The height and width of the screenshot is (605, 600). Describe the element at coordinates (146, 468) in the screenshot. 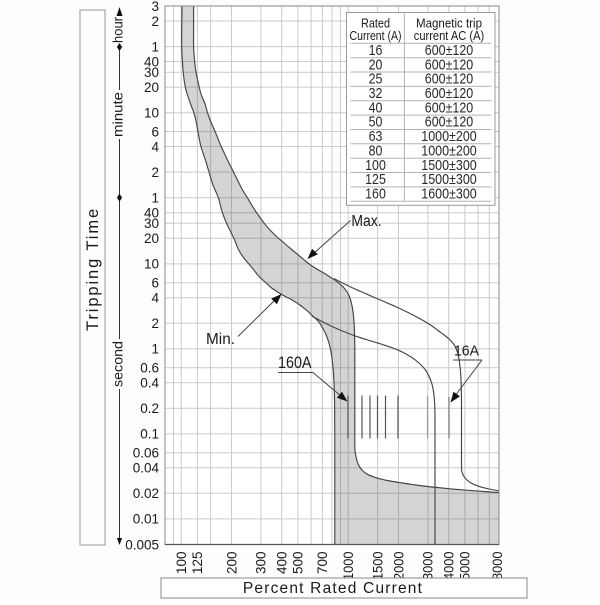

I see `svg-text: 0.04` at that location.